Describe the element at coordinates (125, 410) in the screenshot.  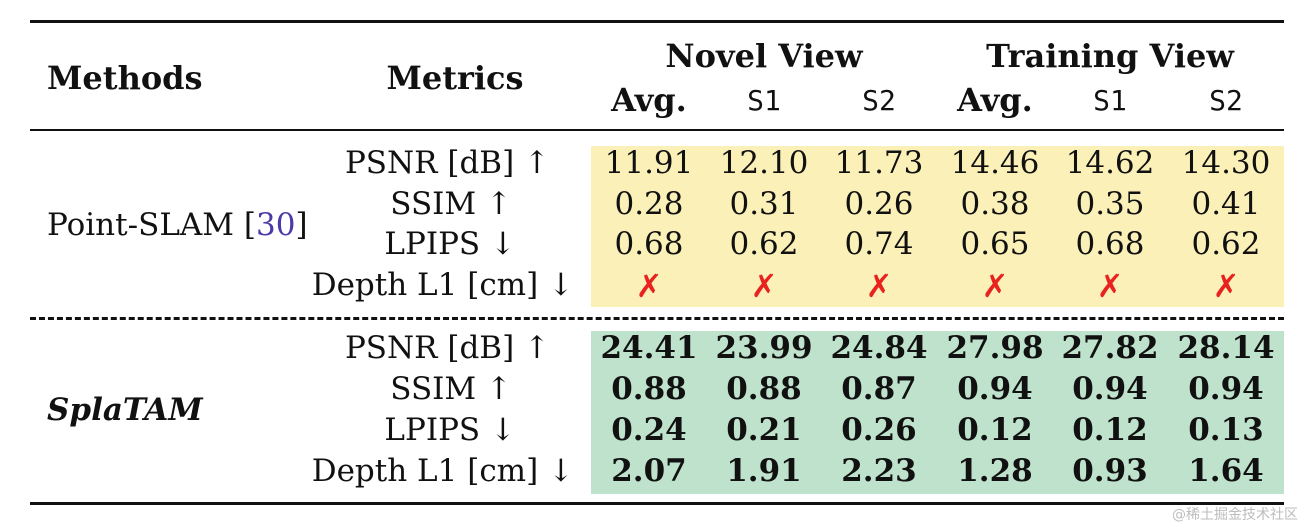
I see `method-splatam: SplaTAM` at that location.